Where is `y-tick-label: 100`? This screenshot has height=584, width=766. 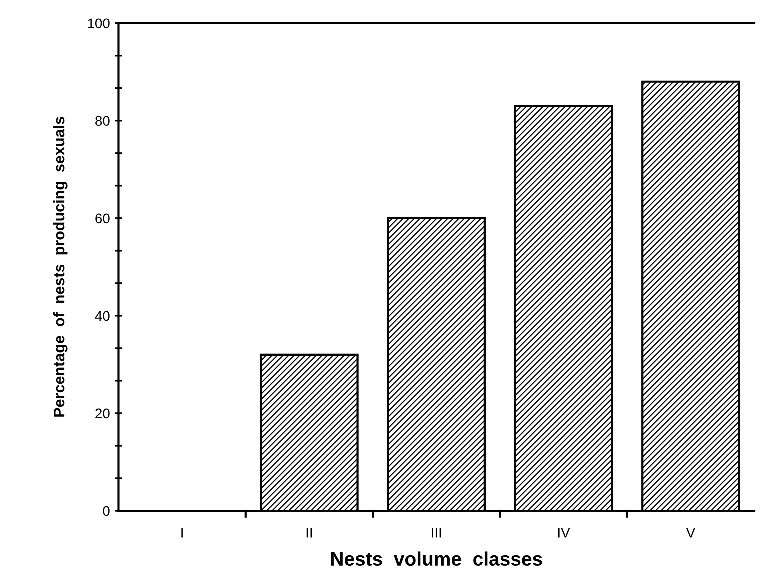 y-tick-label: 100 is located at coordinates (99, 23).